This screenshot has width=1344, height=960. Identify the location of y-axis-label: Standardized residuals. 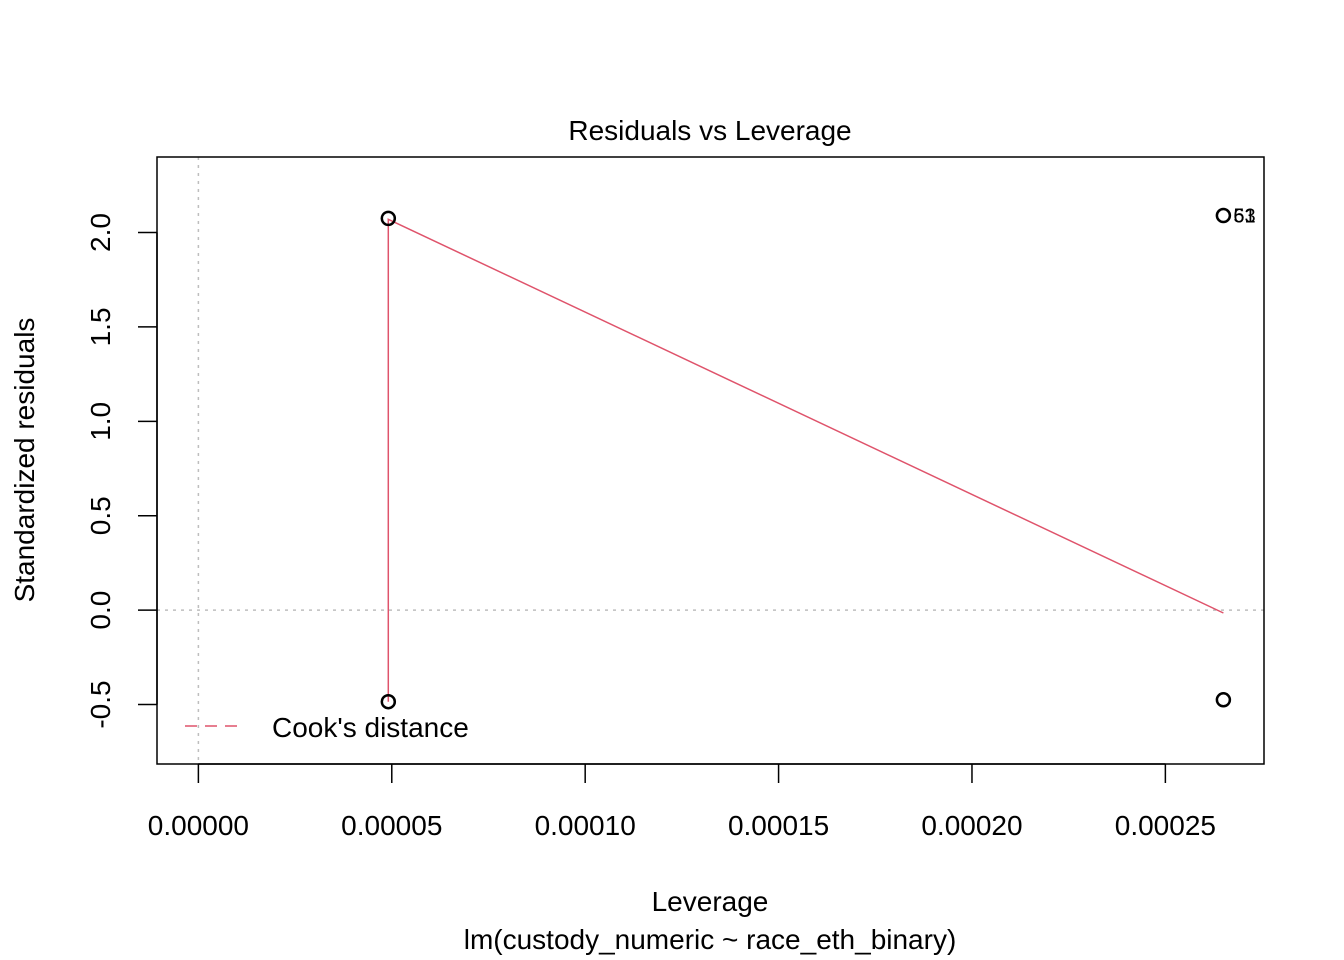
(24, 460).